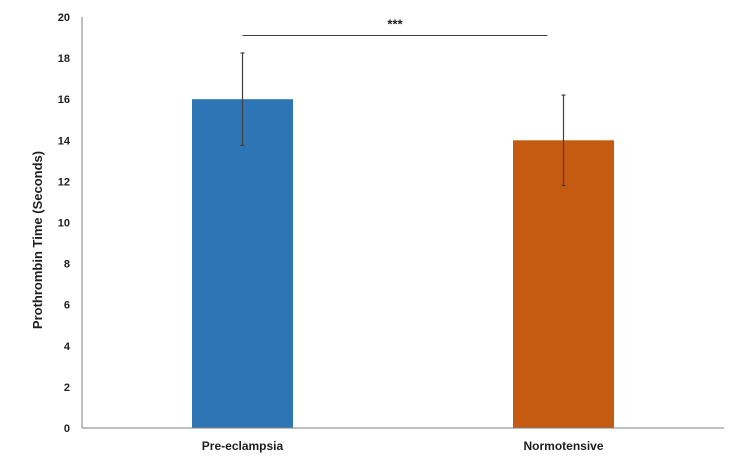 Image resolution: width=750 pixels, height=462 pixels. Describe the element at coordinates (243, 446) in the screenshot. I see `x-category-label: Pre-eclampsia` at that location.